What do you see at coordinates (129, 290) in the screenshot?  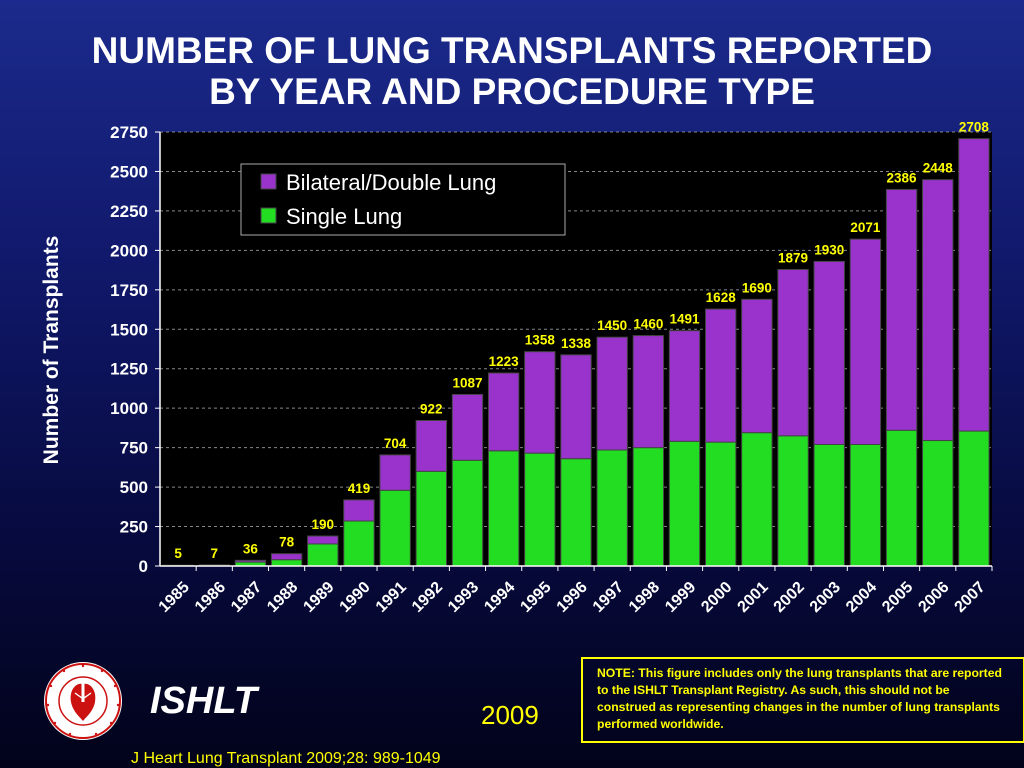 I see `y-tick-label: 1750` at bounding box center [129, 290].